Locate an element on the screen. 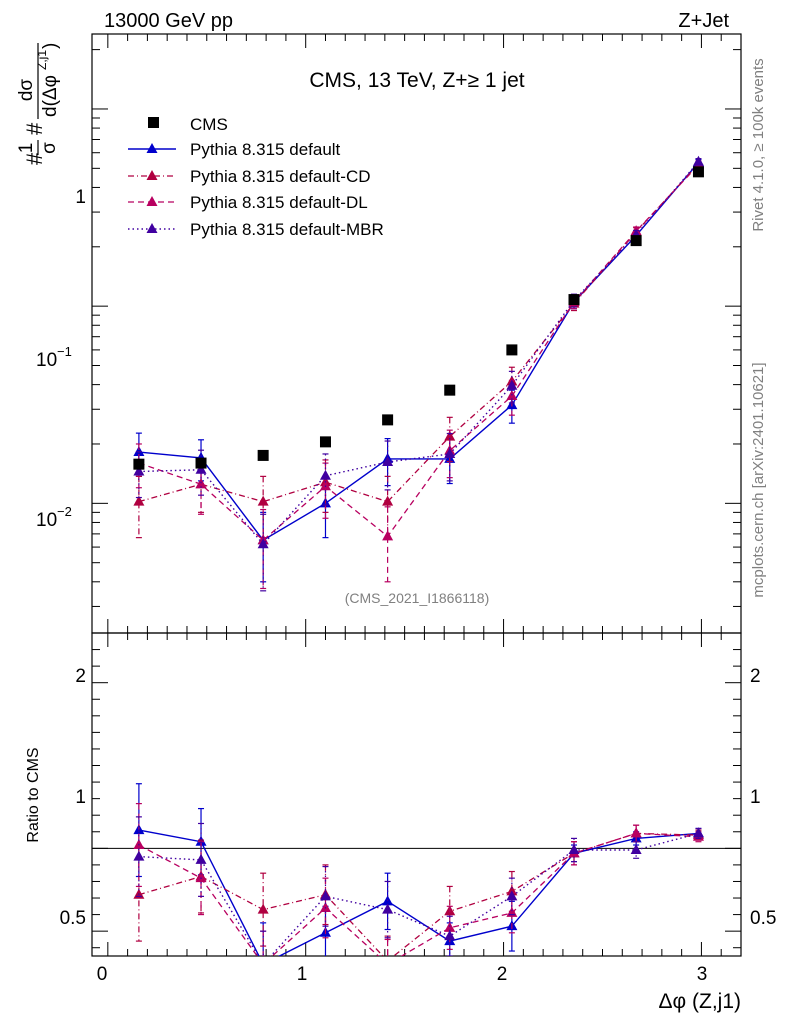  ylabel-close: ) is located at coordinates (50, 46).